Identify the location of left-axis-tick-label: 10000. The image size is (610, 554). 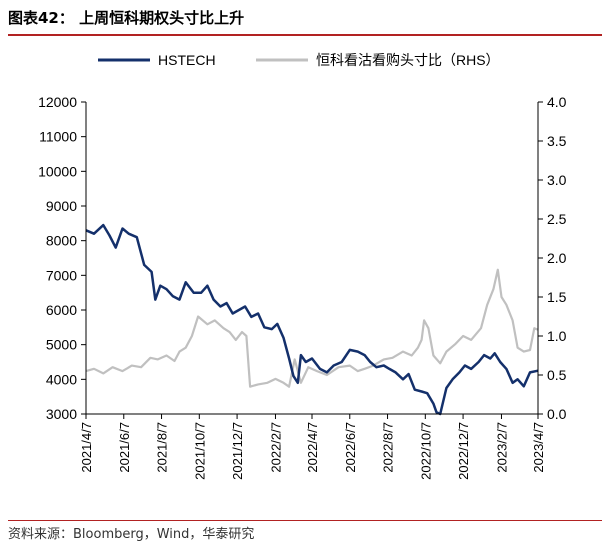
(57, 171).